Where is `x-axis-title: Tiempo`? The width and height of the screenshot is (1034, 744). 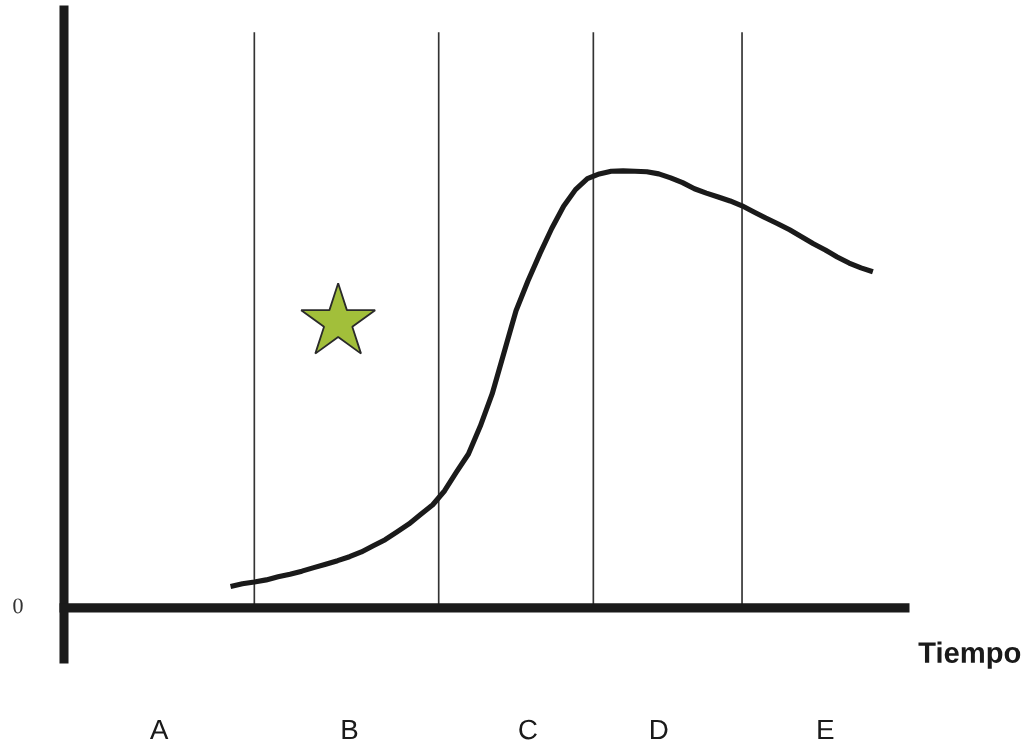
x-axis-title: Tiempo is located at coordinates (969, 655).